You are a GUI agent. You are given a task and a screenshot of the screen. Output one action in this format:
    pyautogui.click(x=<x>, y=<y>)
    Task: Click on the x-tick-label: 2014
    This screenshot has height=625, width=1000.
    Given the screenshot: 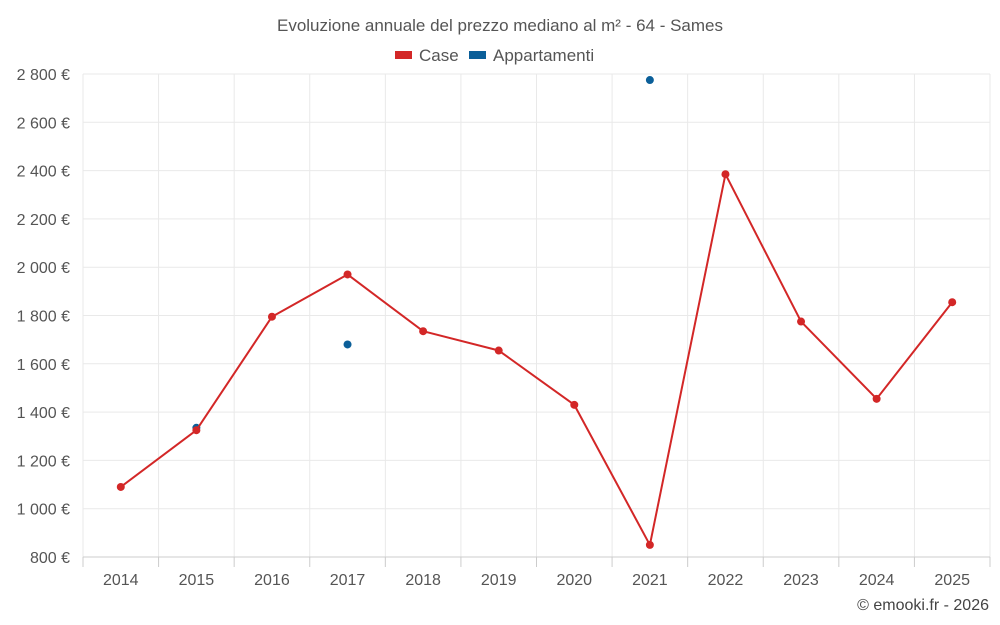 What is the action you would take?
    pyautogui.click(x=121, y=580)
    